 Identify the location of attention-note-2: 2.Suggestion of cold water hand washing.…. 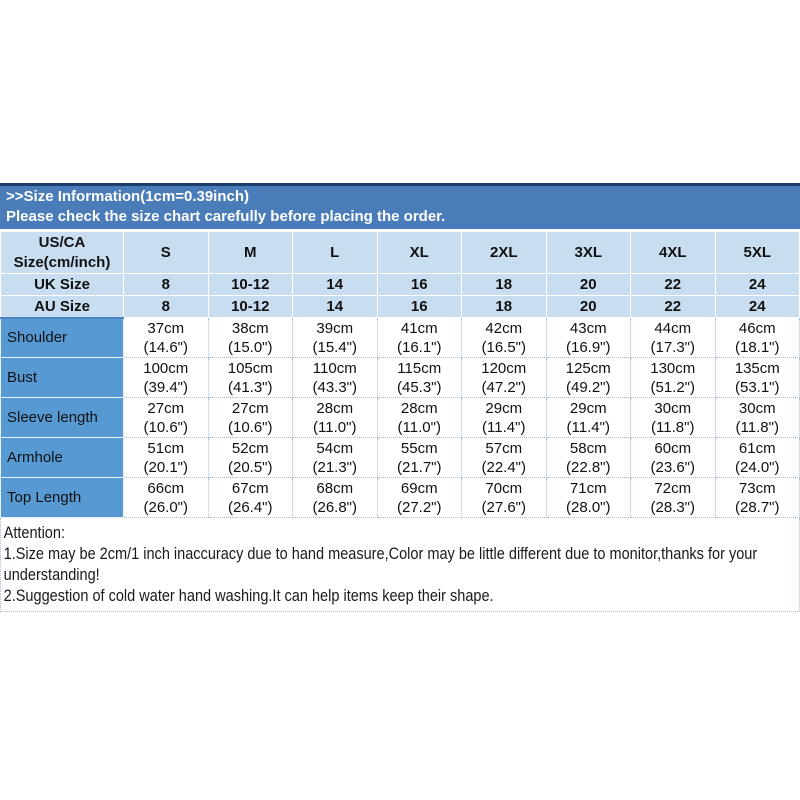
(248, 596).